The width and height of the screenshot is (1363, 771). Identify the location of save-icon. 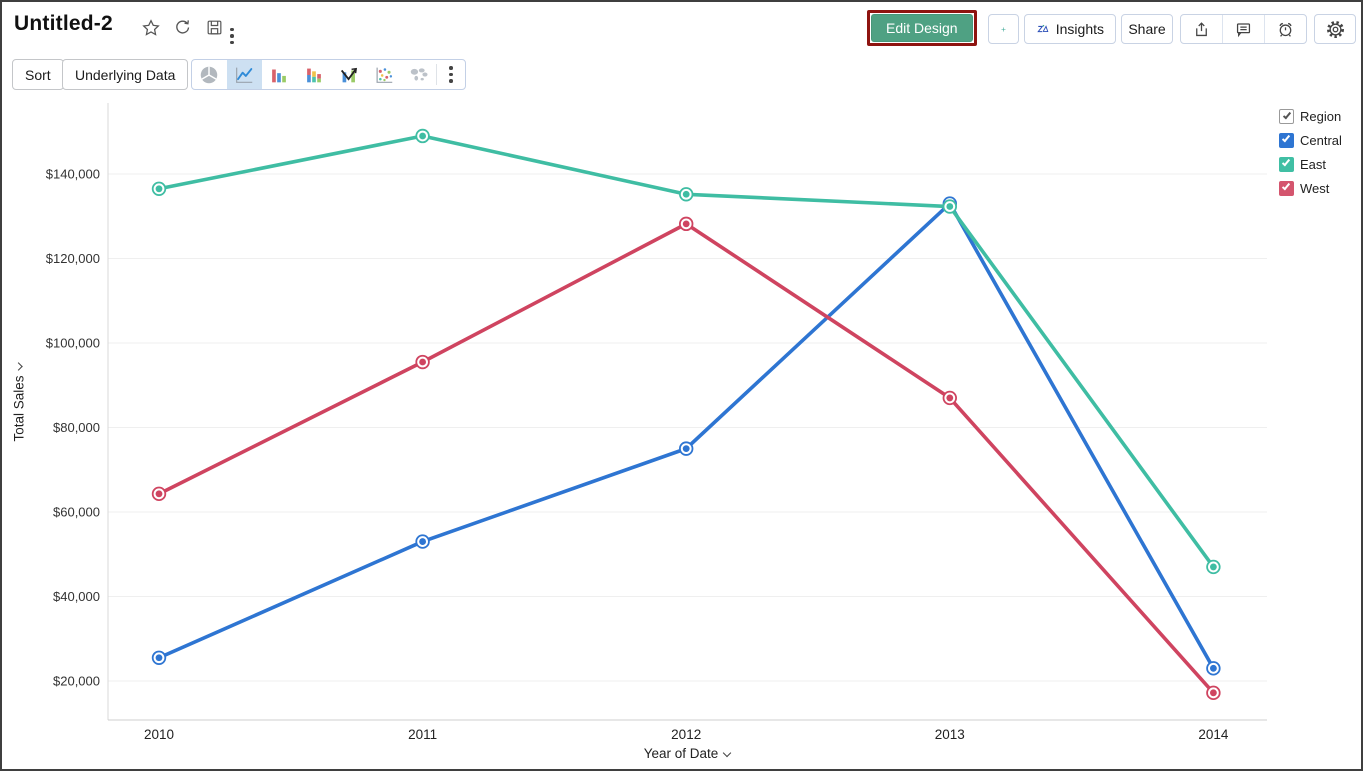
(215, 28).